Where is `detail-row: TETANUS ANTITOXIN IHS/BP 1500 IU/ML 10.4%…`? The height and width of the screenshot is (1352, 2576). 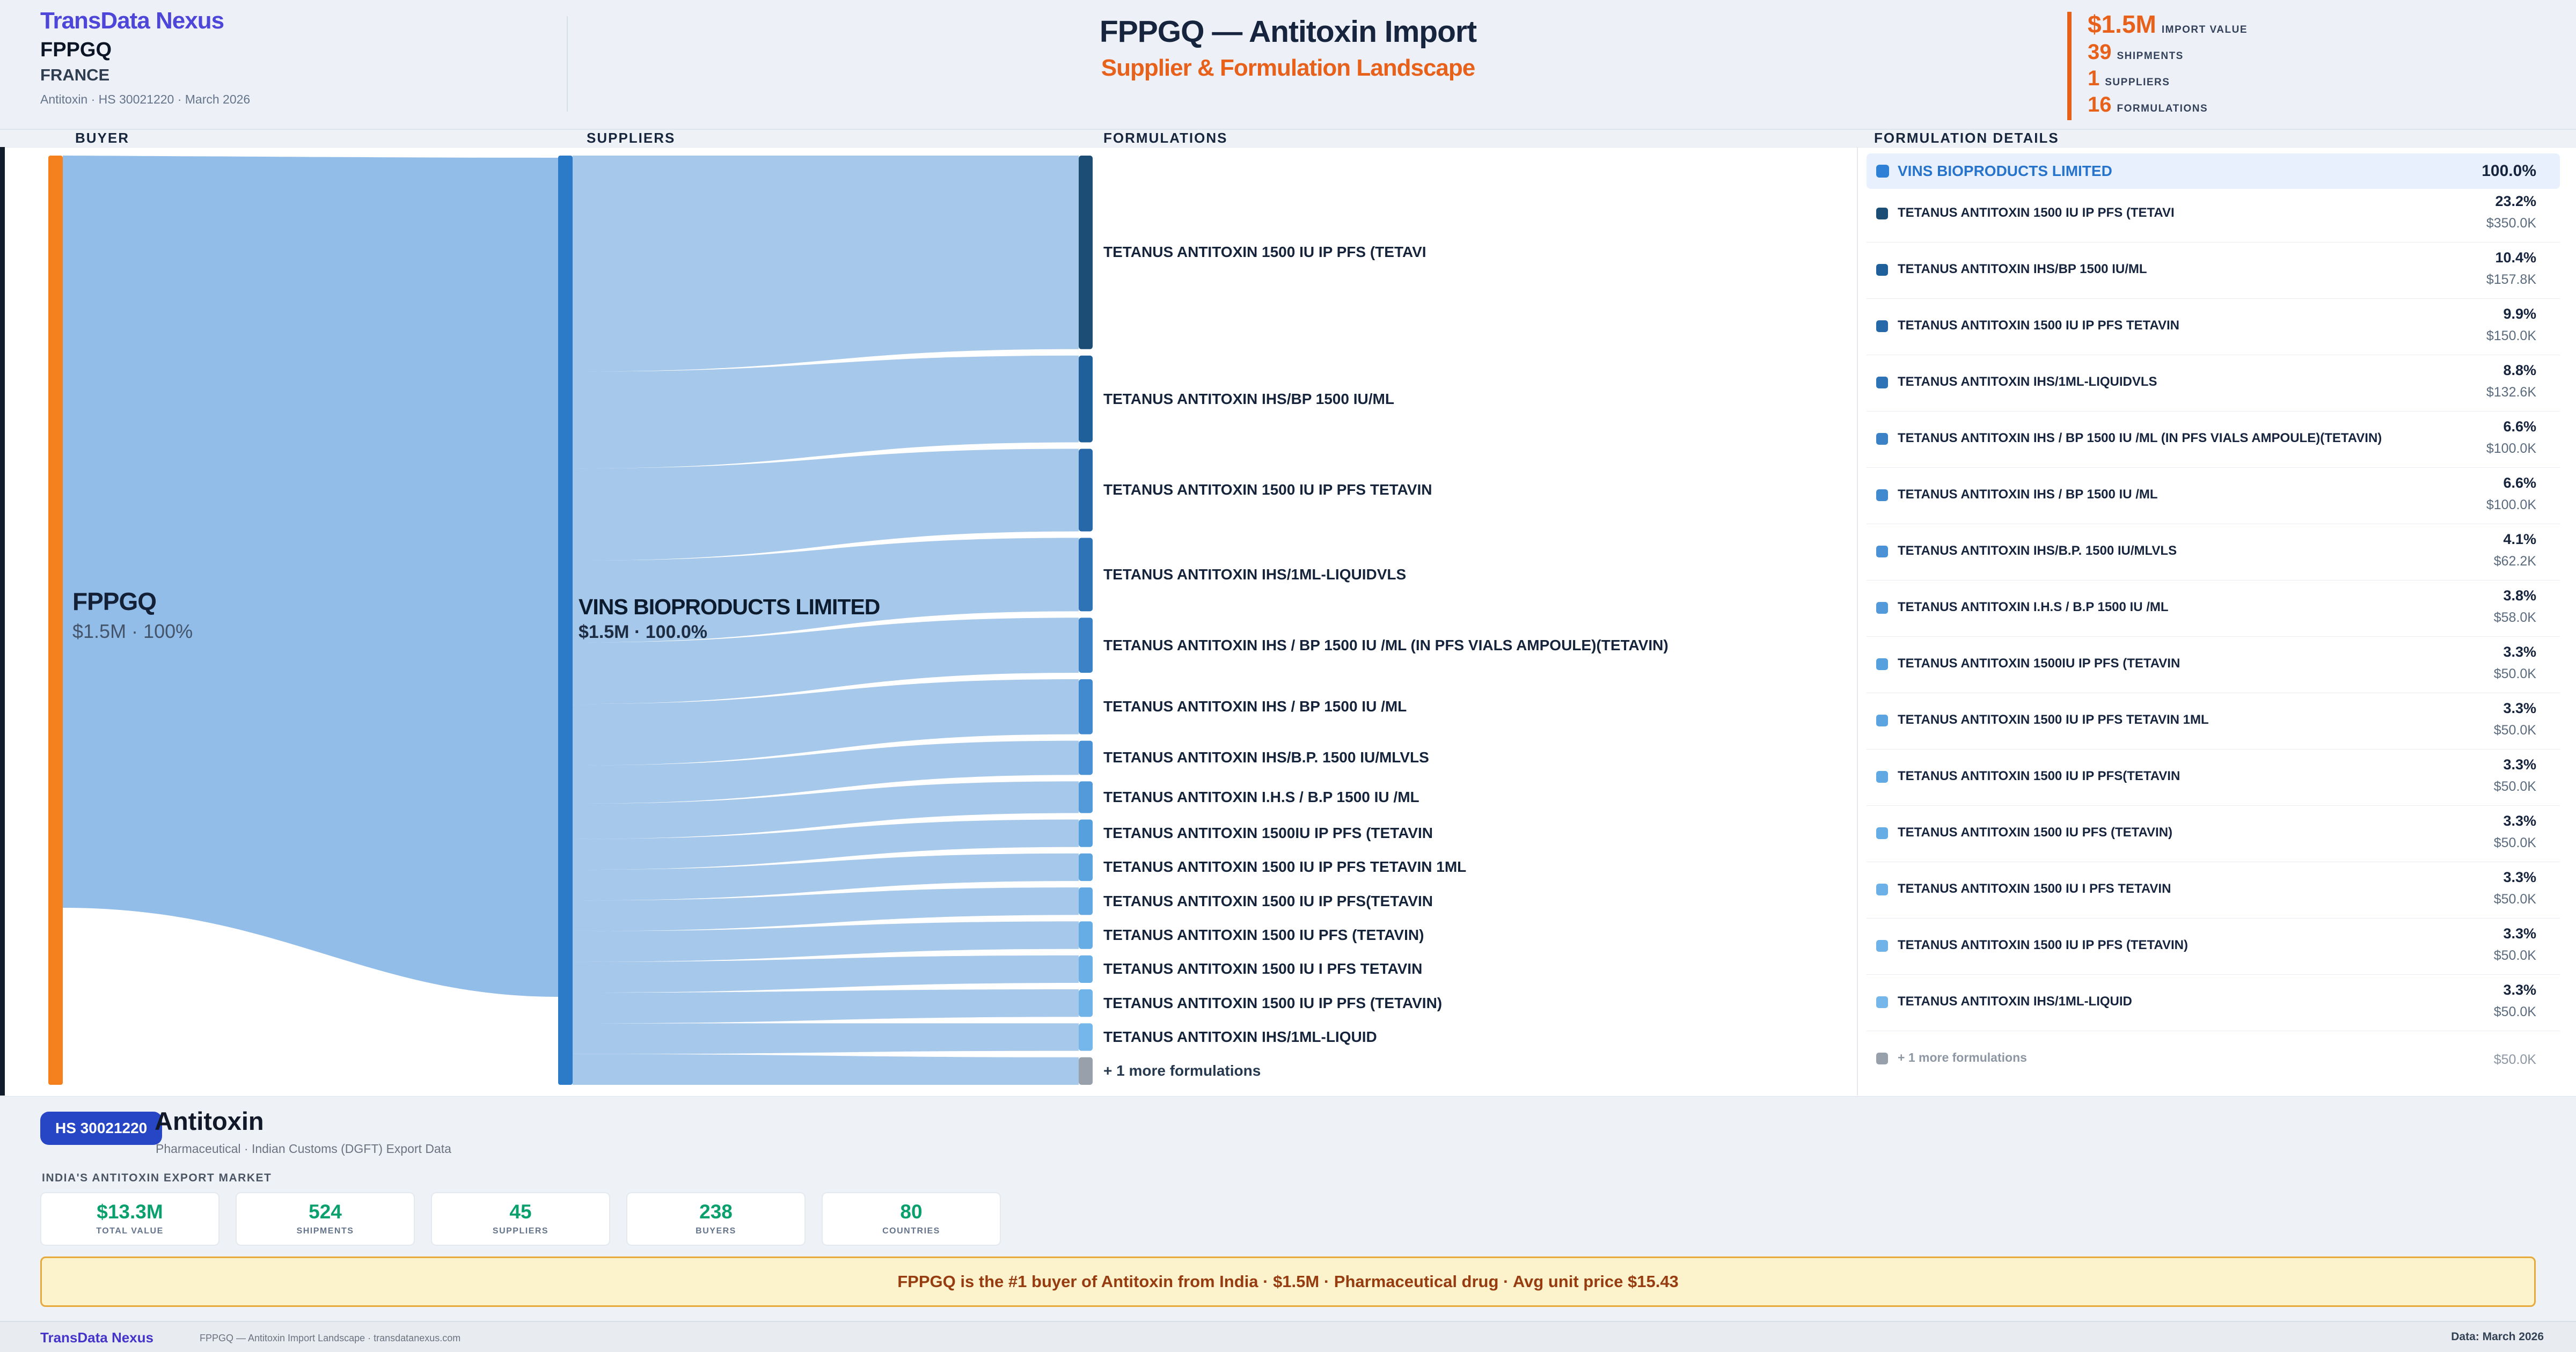 detail-row: TETANUS ANTITOXIN IHS/BP 1500 IU/ML 10.4%… is located at coordinates (2213, 270).